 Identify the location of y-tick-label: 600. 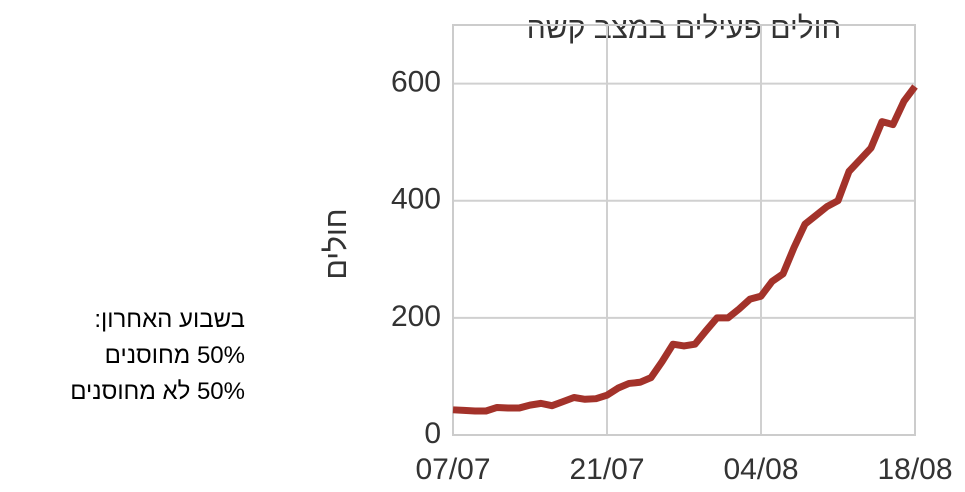
(416, 81).